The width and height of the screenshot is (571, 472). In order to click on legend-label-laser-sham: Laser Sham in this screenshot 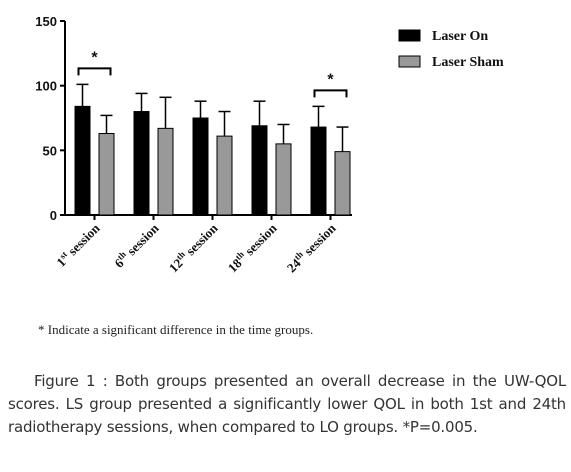, I will do `click(468, 62)`.